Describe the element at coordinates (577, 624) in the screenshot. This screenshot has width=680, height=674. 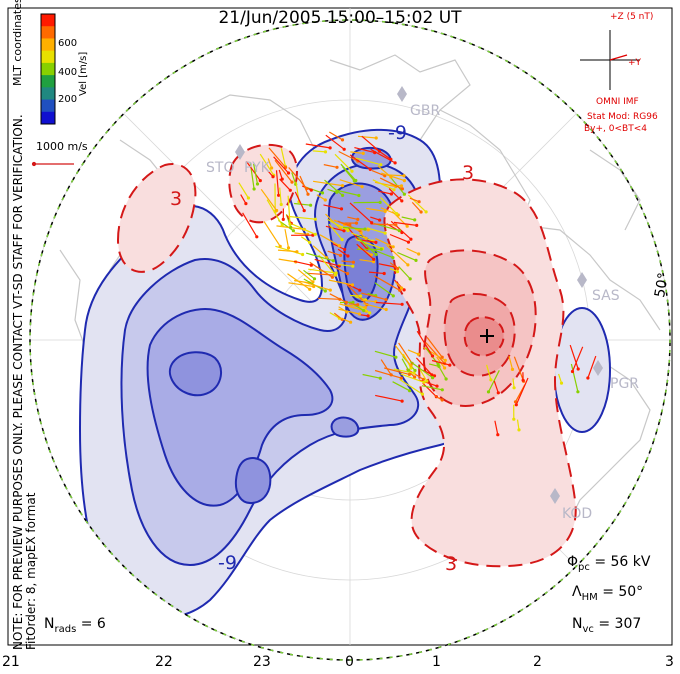
I see `nvc-symbol: N` at that location.